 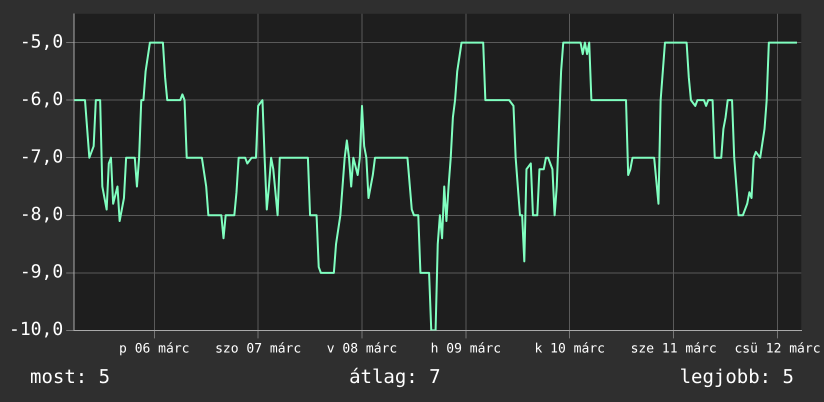 I want to click on text: most: 5, so click(x=70, y=377).